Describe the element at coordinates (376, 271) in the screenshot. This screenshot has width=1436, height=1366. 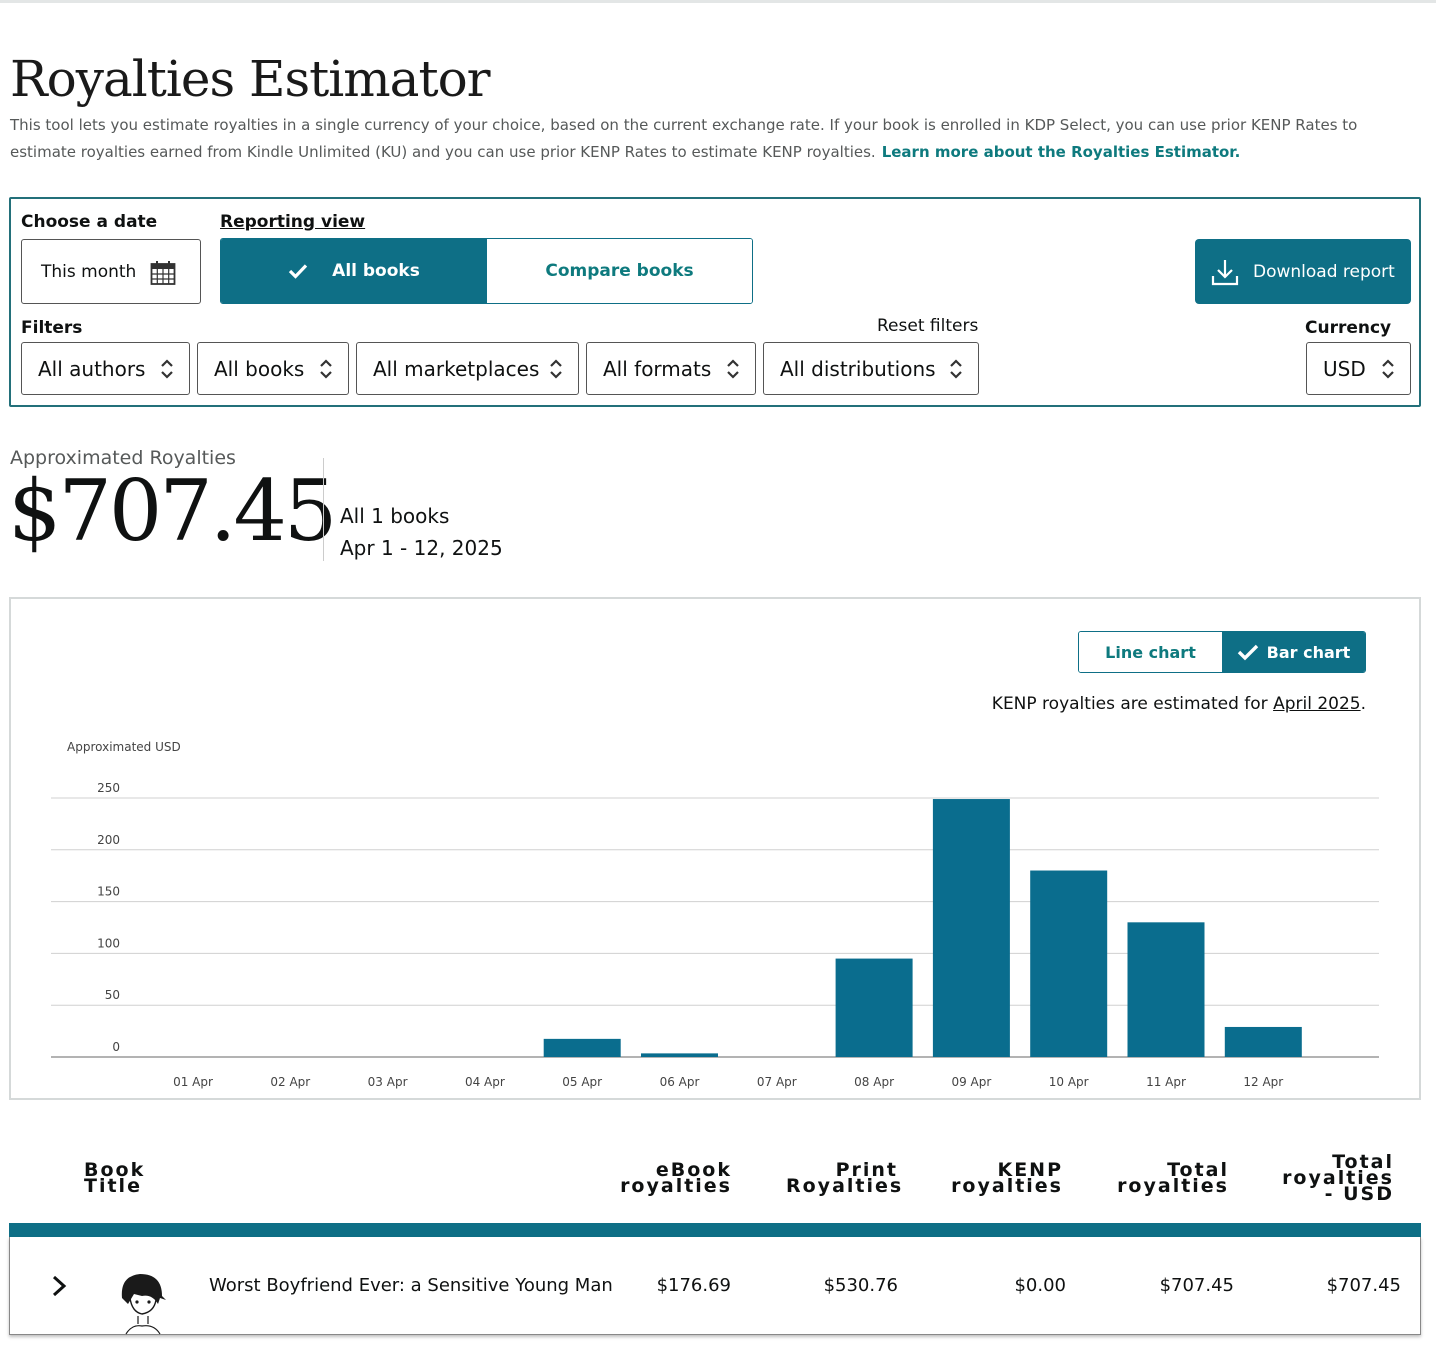
I see `all-books-view-label: All books` at that location.